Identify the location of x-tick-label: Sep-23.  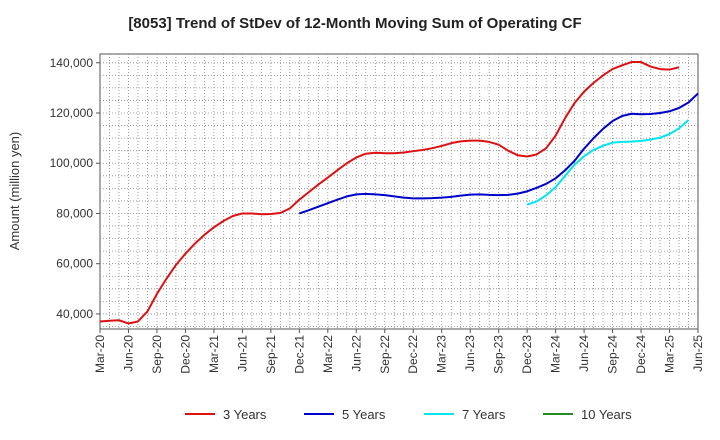
(499, 354).